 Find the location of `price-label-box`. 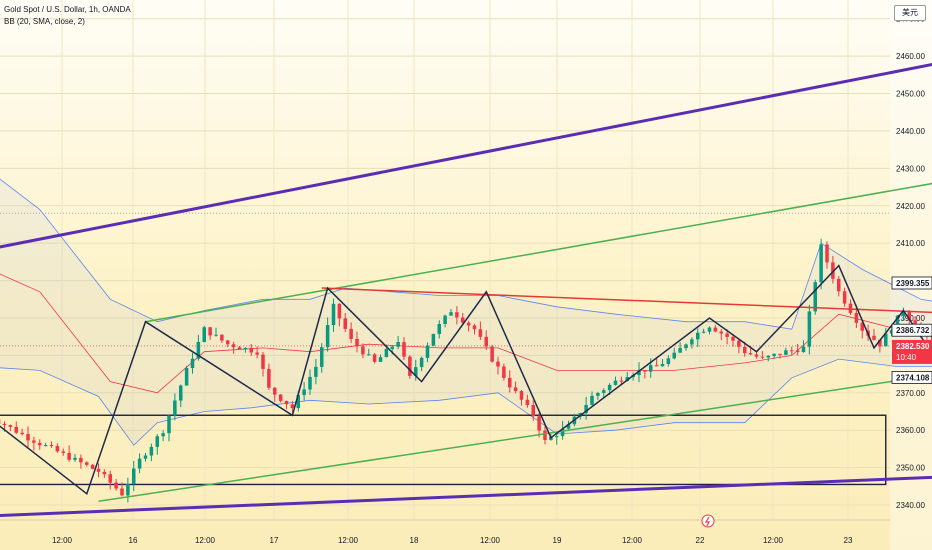

price-label-box is located at coordinates (911, 283).